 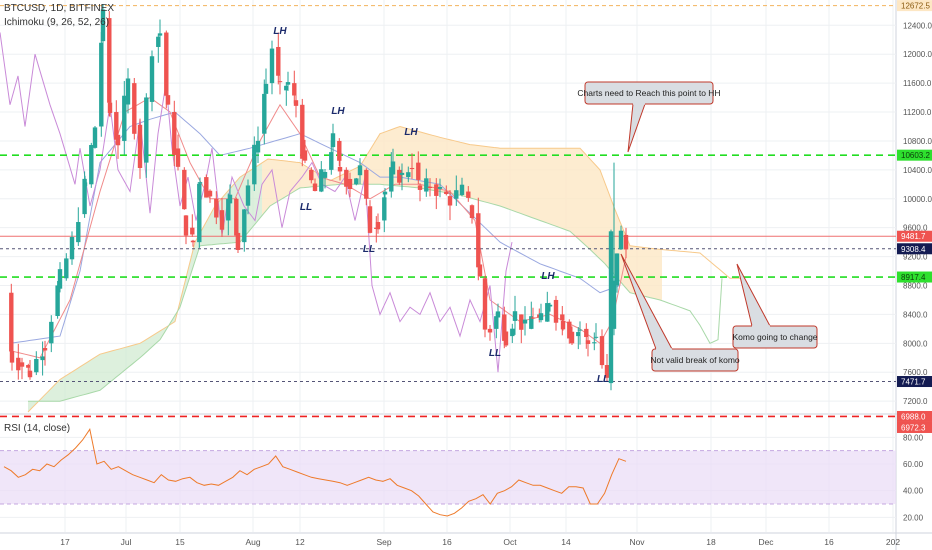 I want to click on rsi-label: RSI (14, close), so click(x=37, y=428).